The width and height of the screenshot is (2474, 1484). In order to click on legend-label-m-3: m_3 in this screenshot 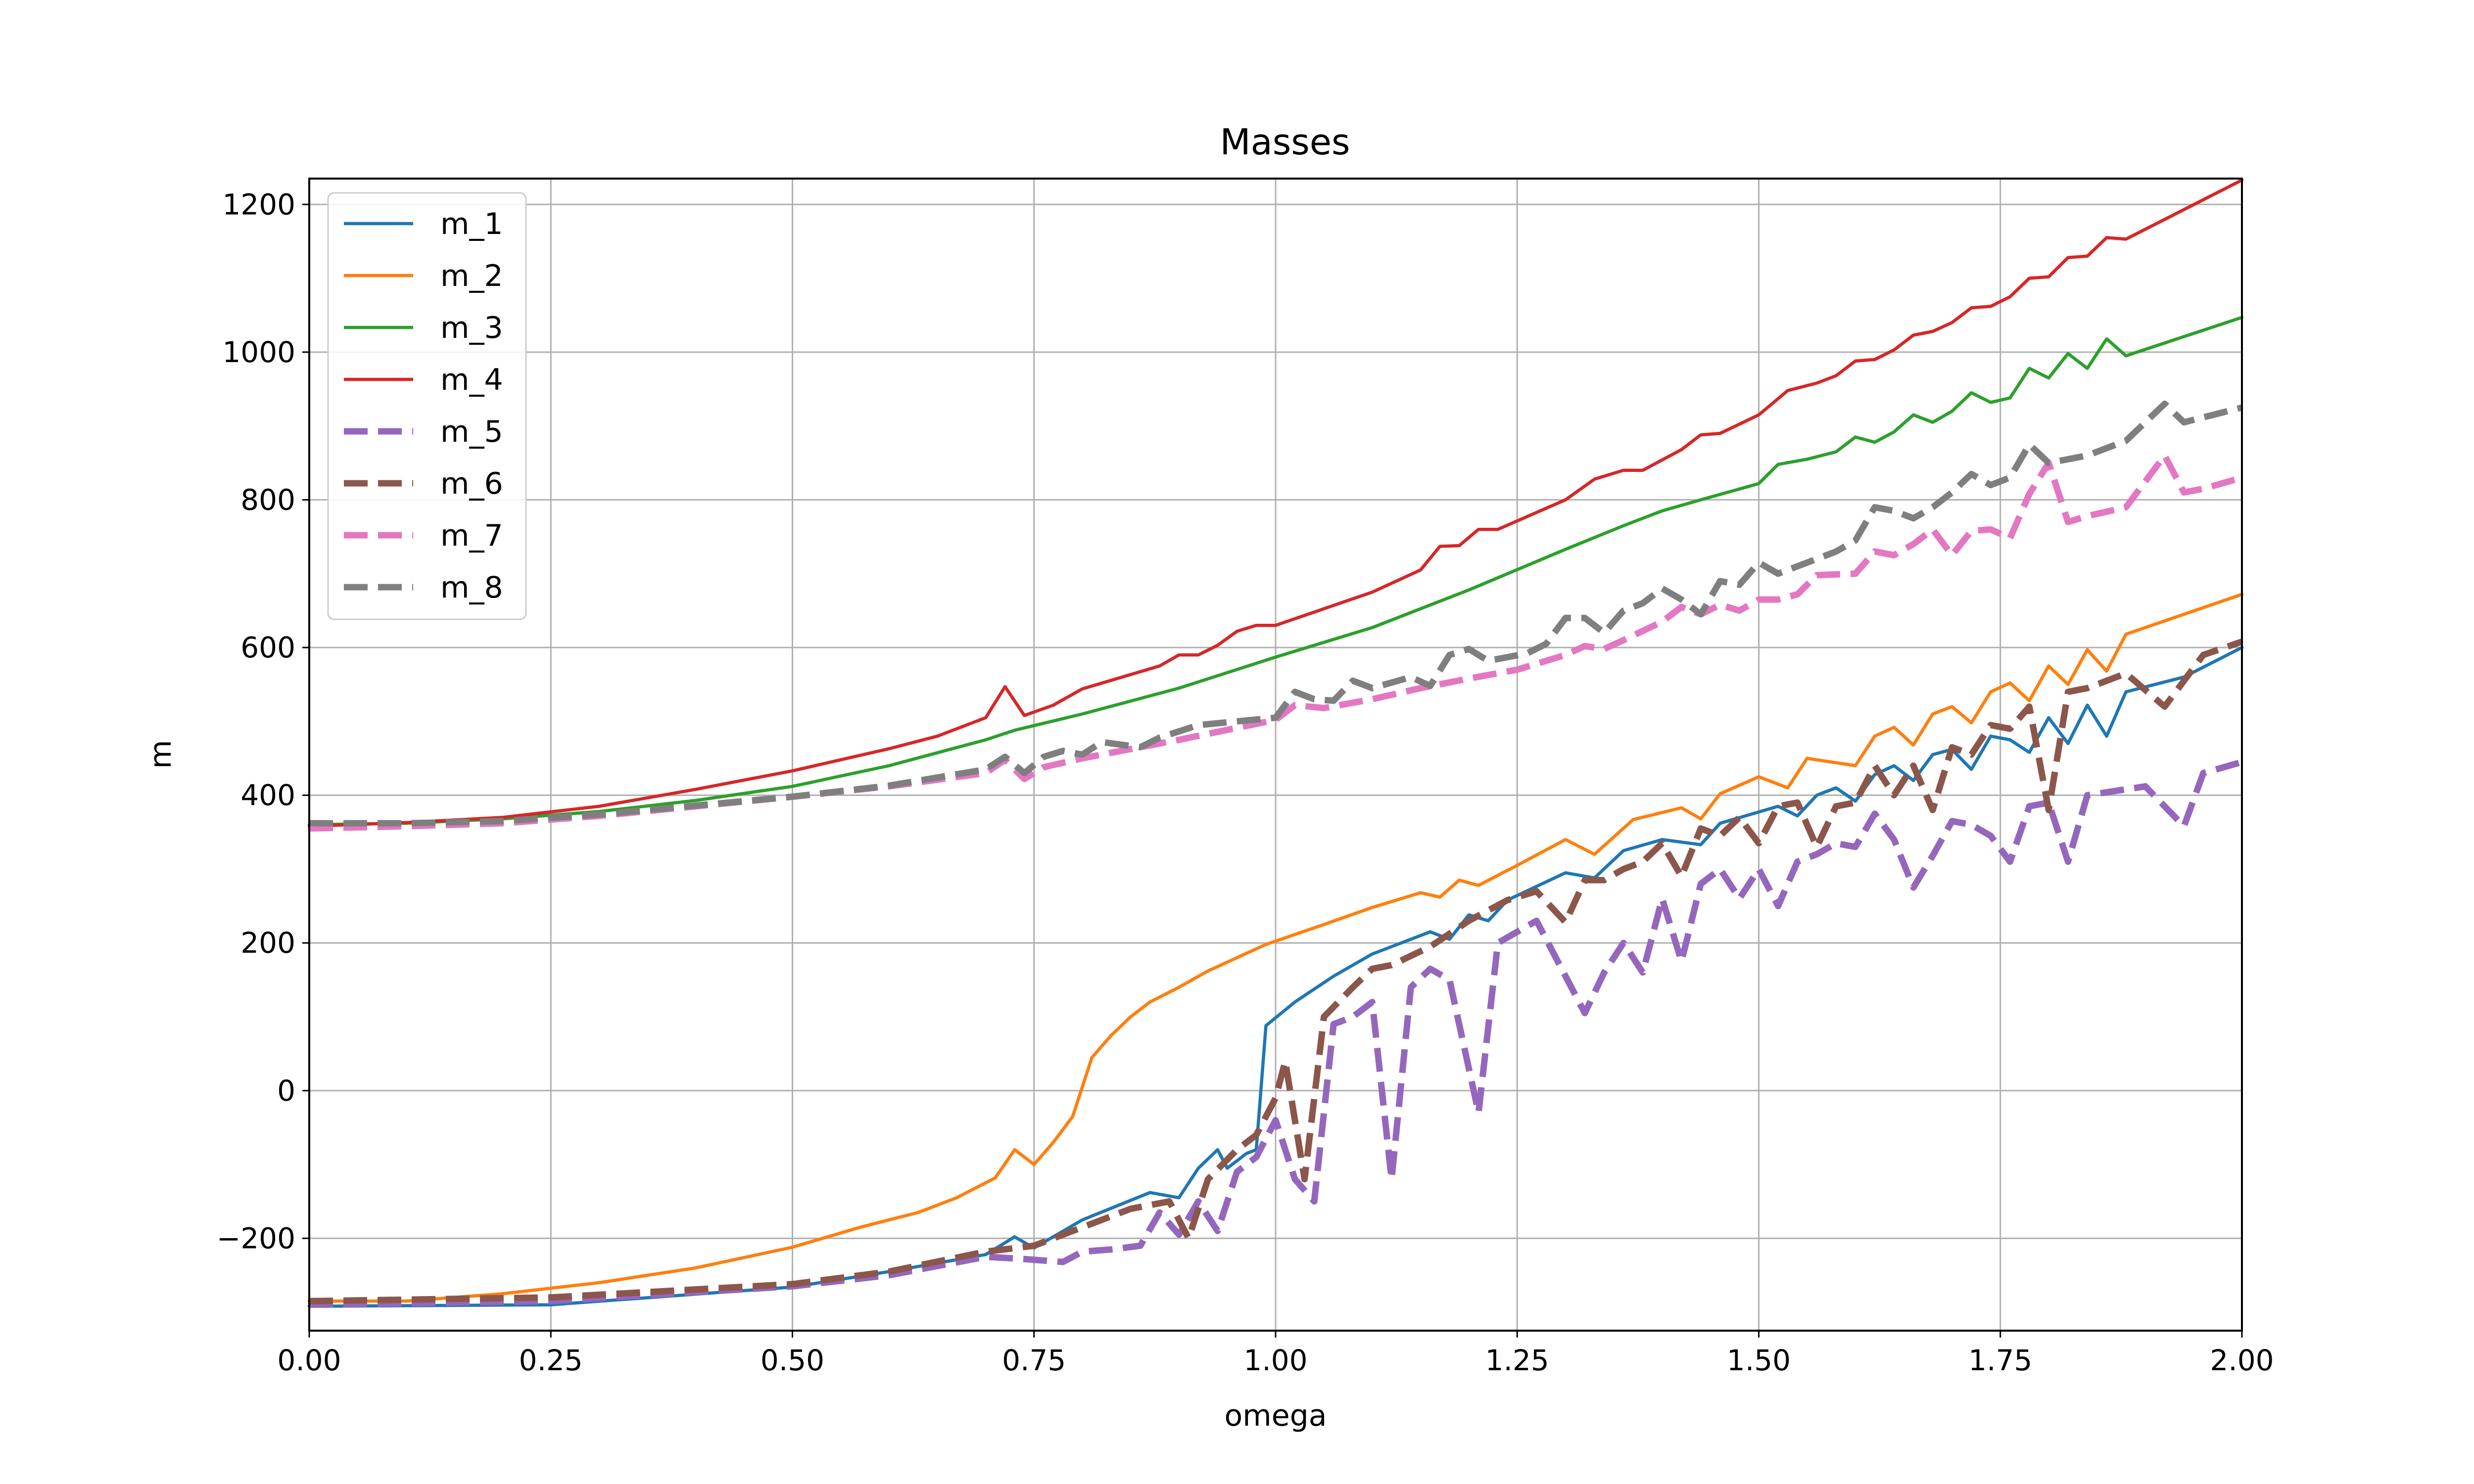, I will do `click(472, 328)`.